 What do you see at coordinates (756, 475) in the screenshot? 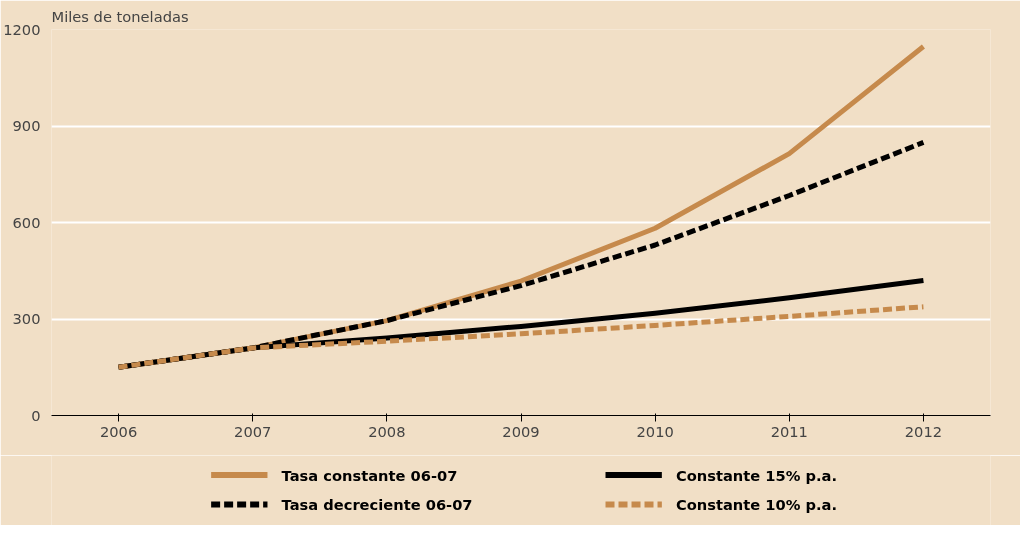
I see `legend-label: Constante 15% p.a.` at bounding box center [756, 475].